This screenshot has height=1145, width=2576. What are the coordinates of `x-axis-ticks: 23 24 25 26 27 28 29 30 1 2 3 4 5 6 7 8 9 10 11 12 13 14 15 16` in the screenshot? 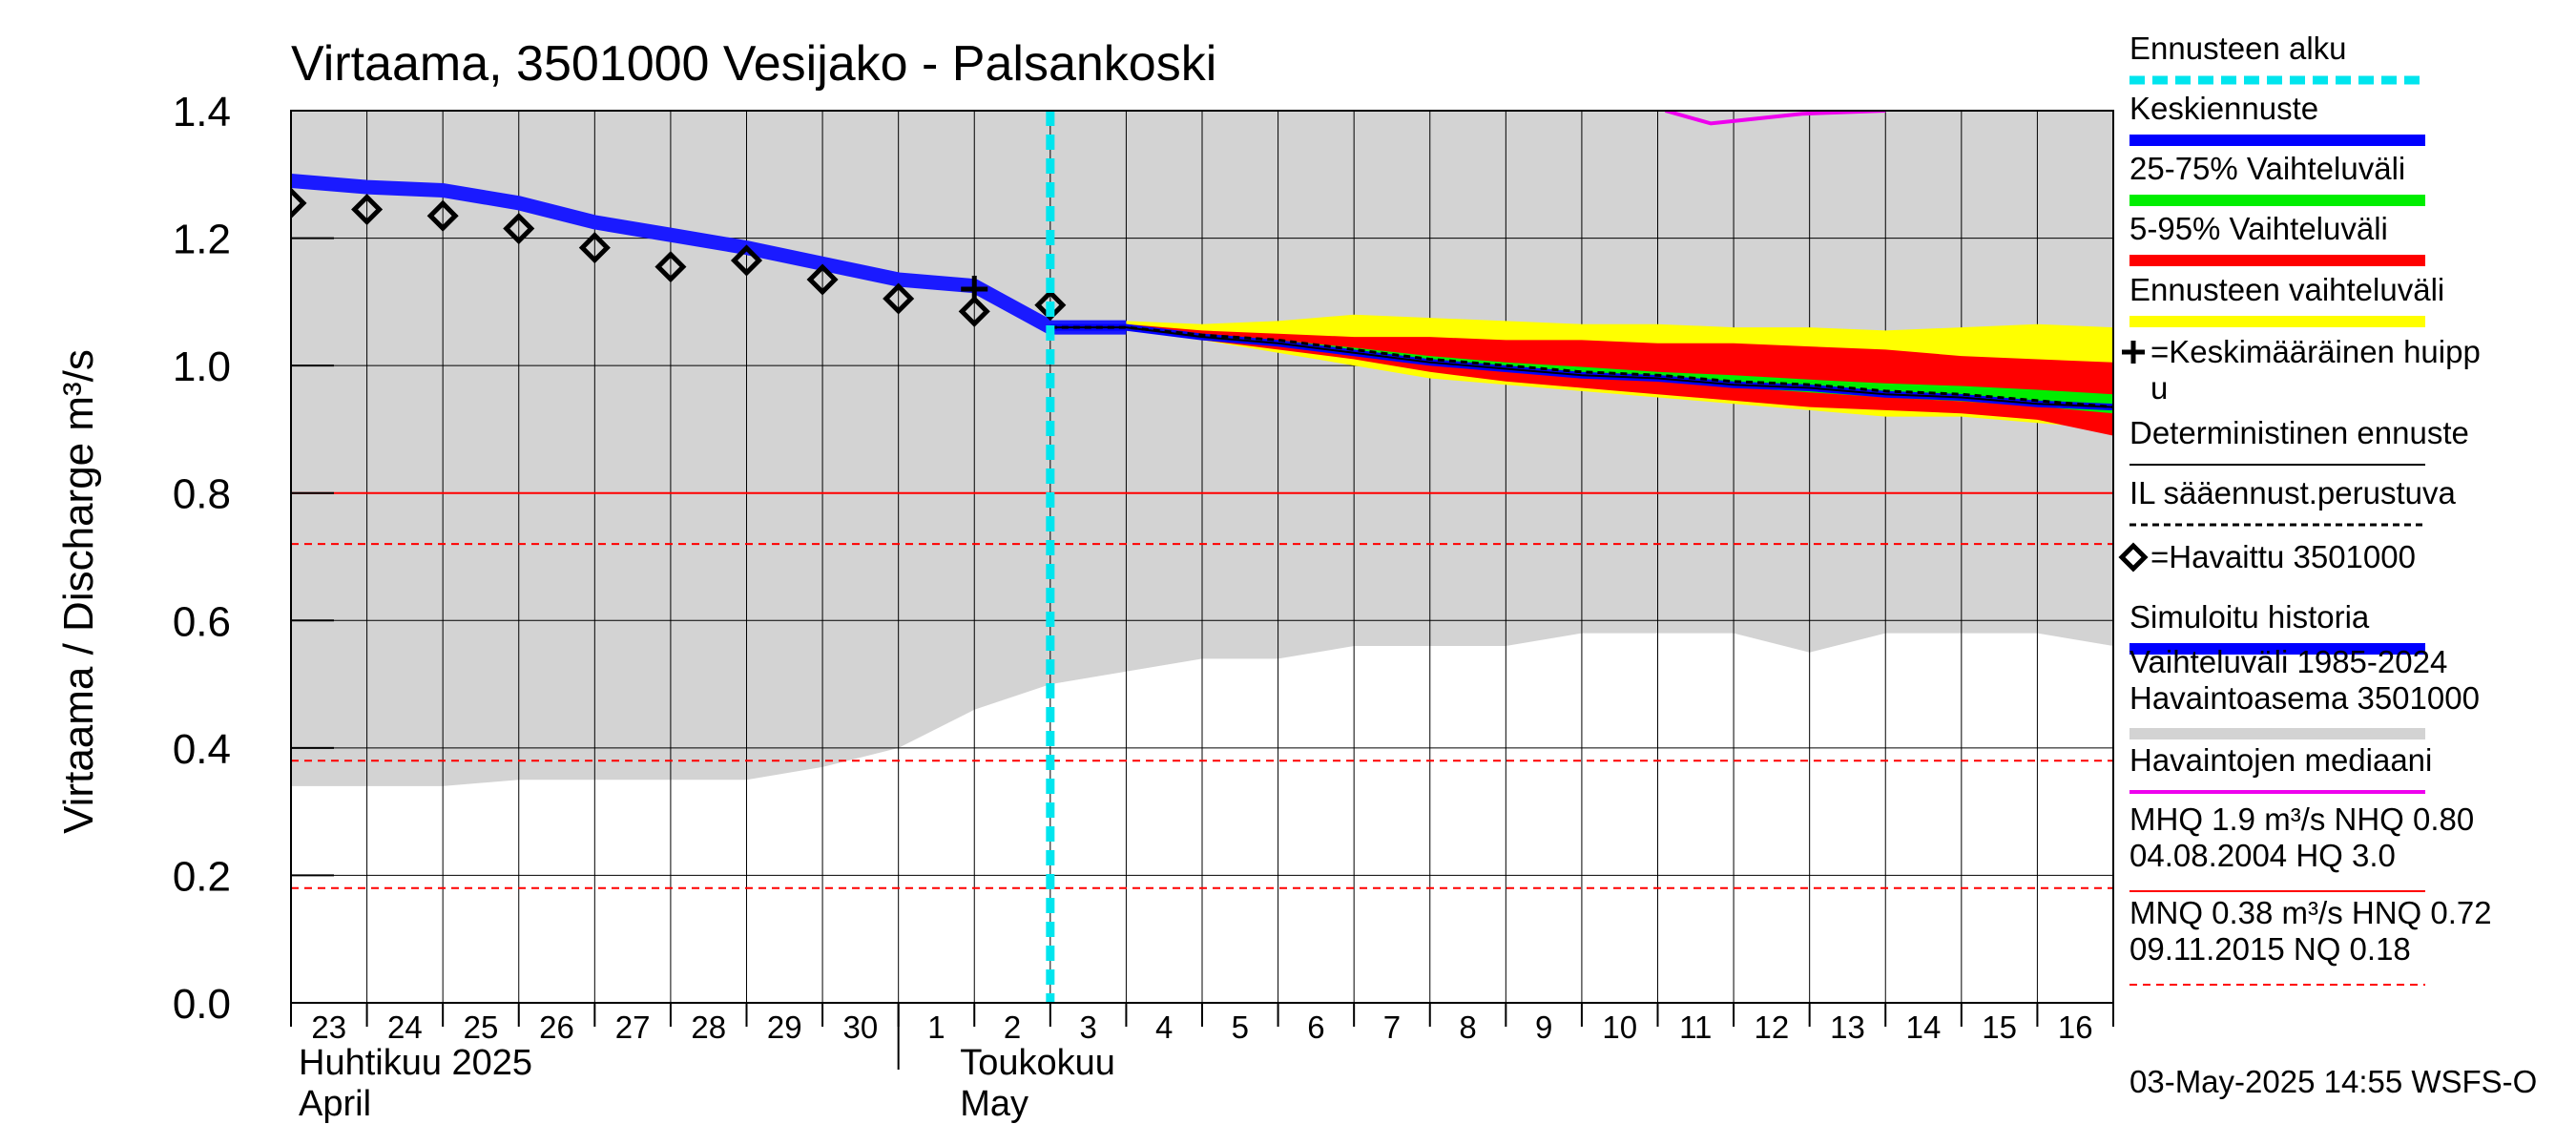 It's located at (1202, 1036).